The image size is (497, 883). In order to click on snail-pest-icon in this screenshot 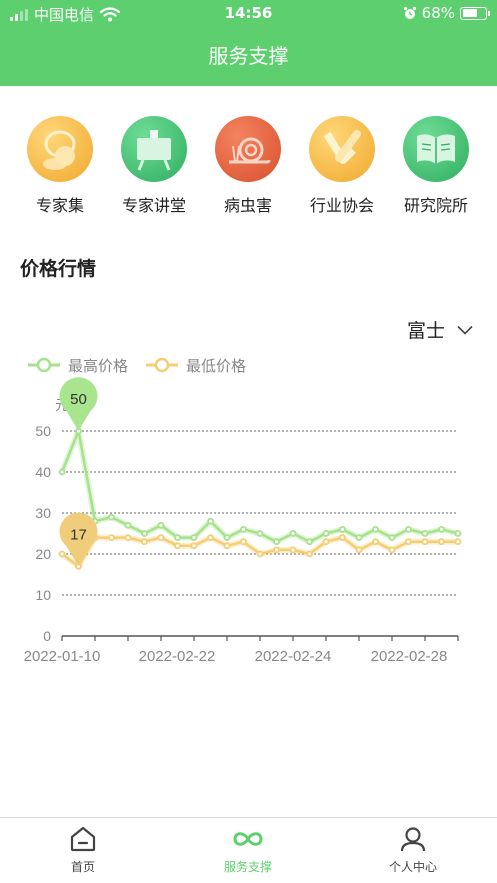, I will do `click(250, 150)`.